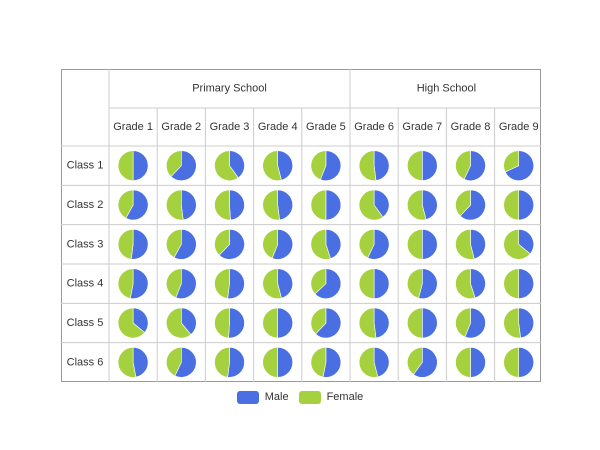  What do you see at coordinates (519, 127) in the screenshot?
I see `column-header-label: Grade 9` at bounding box center [519, 127].